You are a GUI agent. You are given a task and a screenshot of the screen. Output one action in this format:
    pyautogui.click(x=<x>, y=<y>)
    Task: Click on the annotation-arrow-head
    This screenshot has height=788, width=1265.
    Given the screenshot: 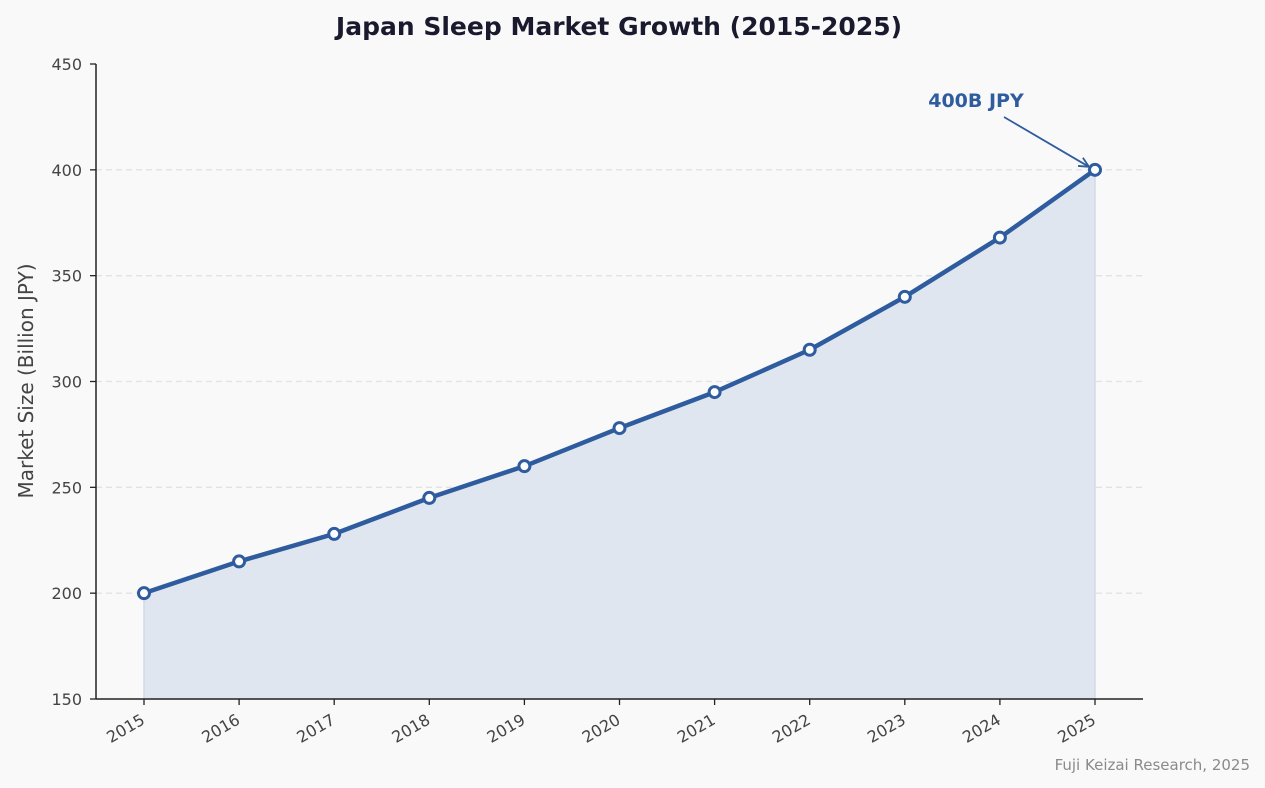 What is the action you would take?
    pyautogui.click(x=1084, y=162)
    